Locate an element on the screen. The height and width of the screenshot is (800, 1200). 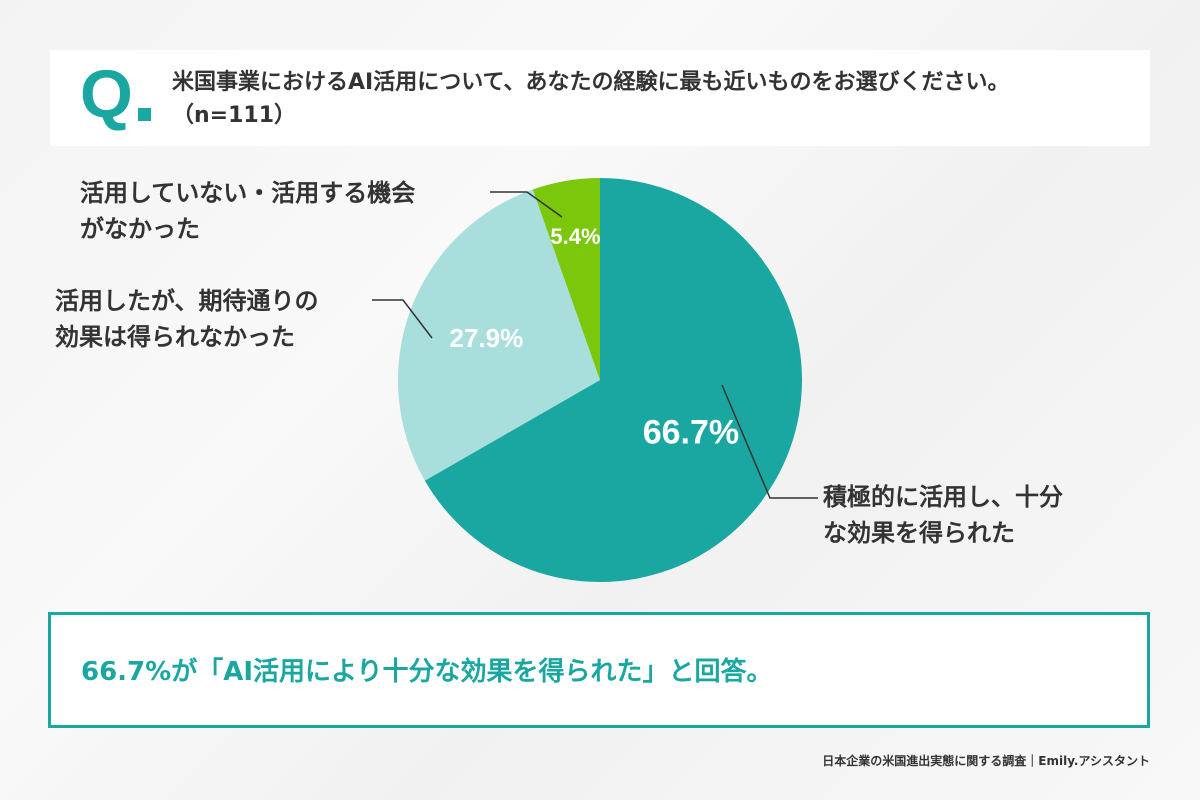
question-mark-dot is located at coordinates (144, 114).